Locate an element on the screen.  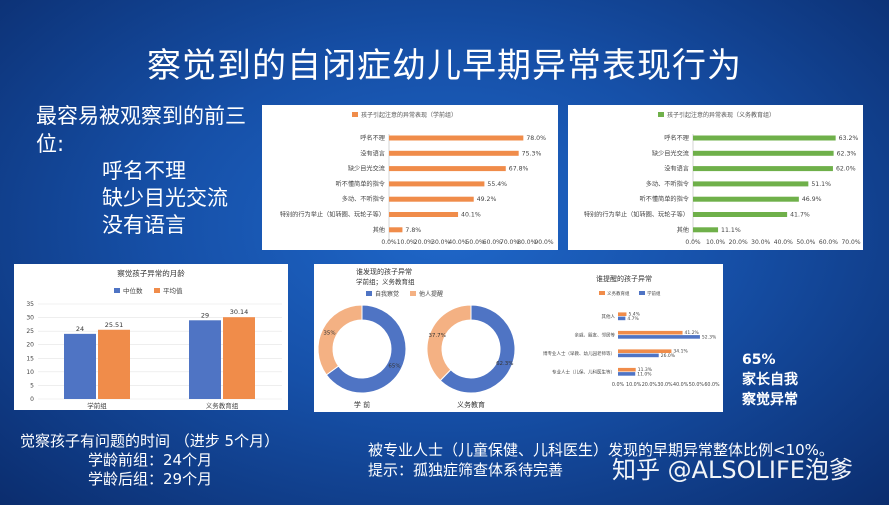
value-label: 29 is located at coordinates (205, 315).